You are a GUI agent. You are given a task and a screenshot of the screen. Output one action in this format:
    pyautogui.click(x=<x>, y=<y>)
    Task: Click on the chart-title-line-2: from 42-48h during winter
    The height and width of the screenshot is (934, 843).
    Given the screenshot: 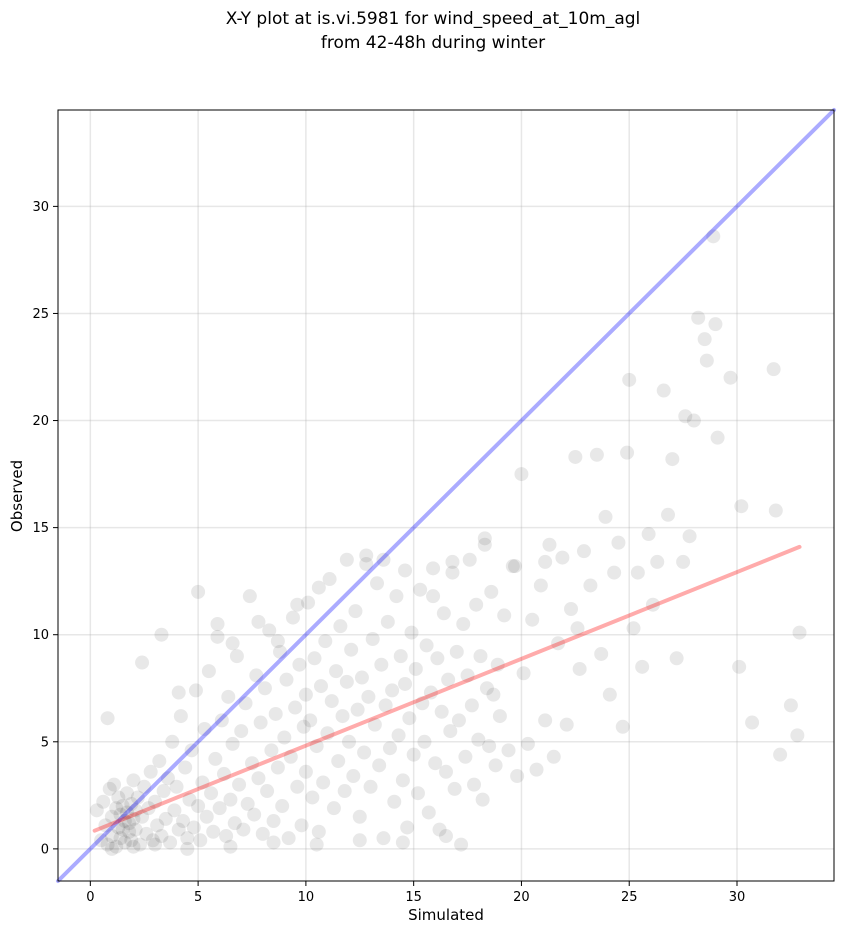 What is the action you would take?
    pyautogui.click(x=433, y=43)
    